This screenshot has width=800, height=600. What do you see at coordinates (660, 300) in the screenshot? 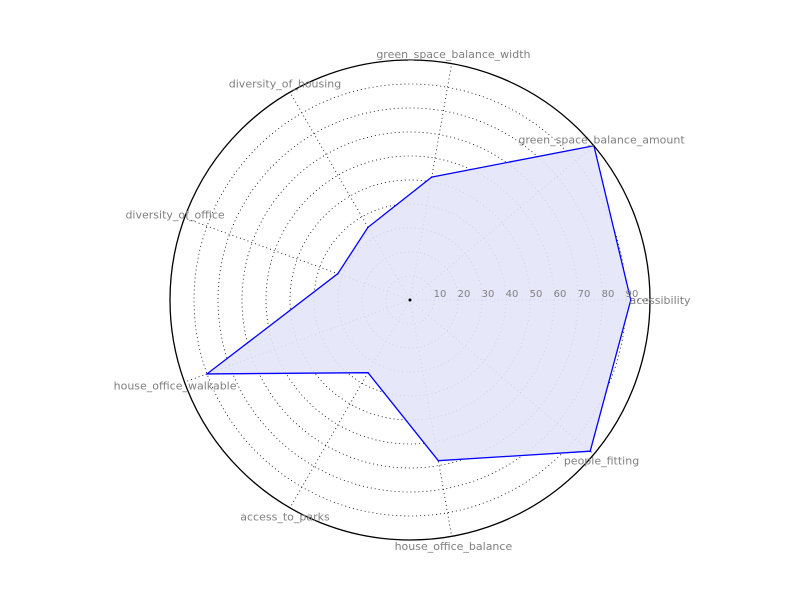
I see `axis-label: acessibility` at bounding box center [660, 300].